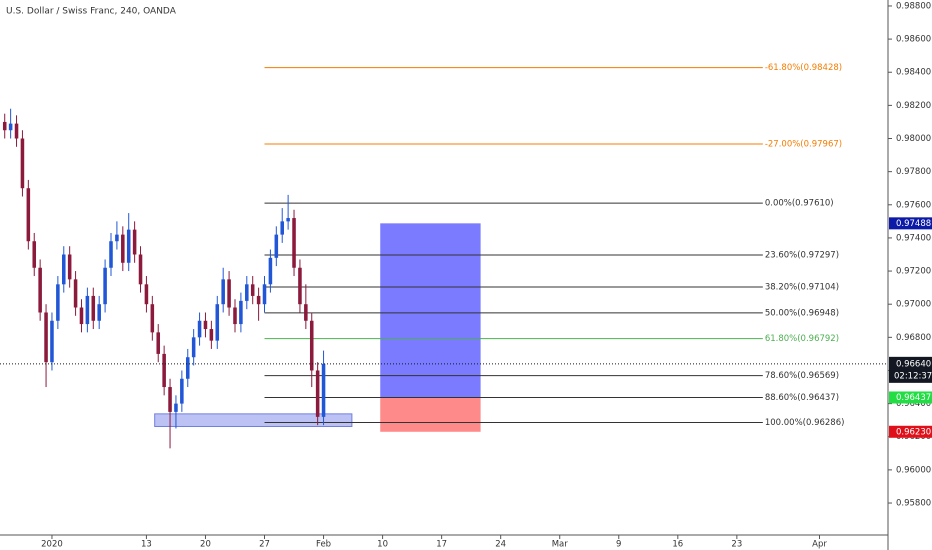  I want to click on y-tick-label: 0.98200, so click(913, 106).